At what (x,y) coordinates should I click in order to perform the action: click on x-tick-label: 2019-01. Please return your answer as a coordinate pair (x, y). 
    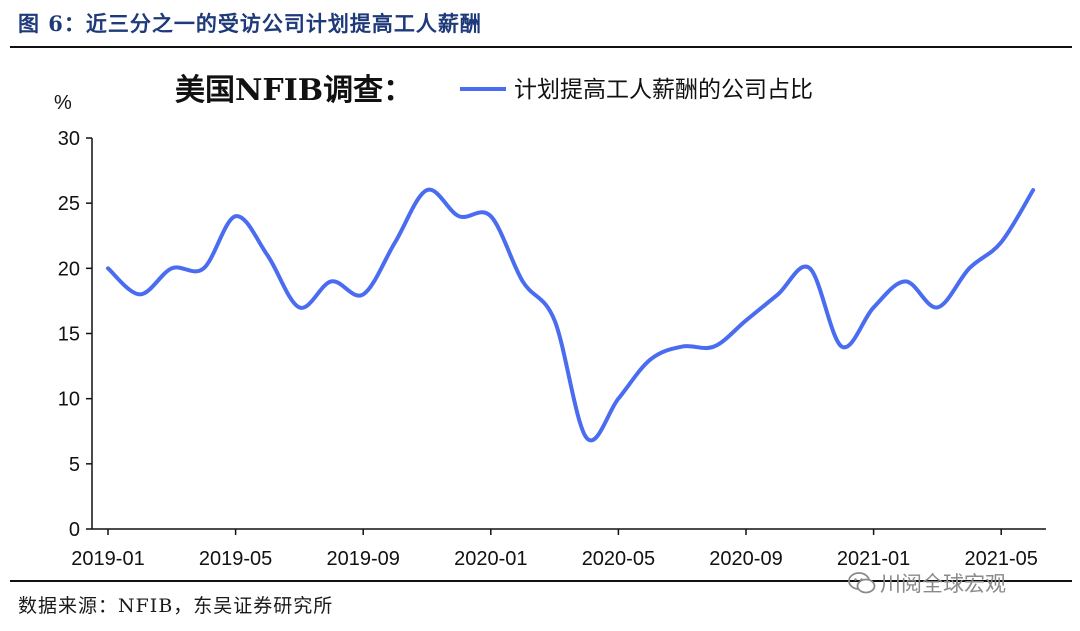
    Looking at the image, I should click on (107, 559).